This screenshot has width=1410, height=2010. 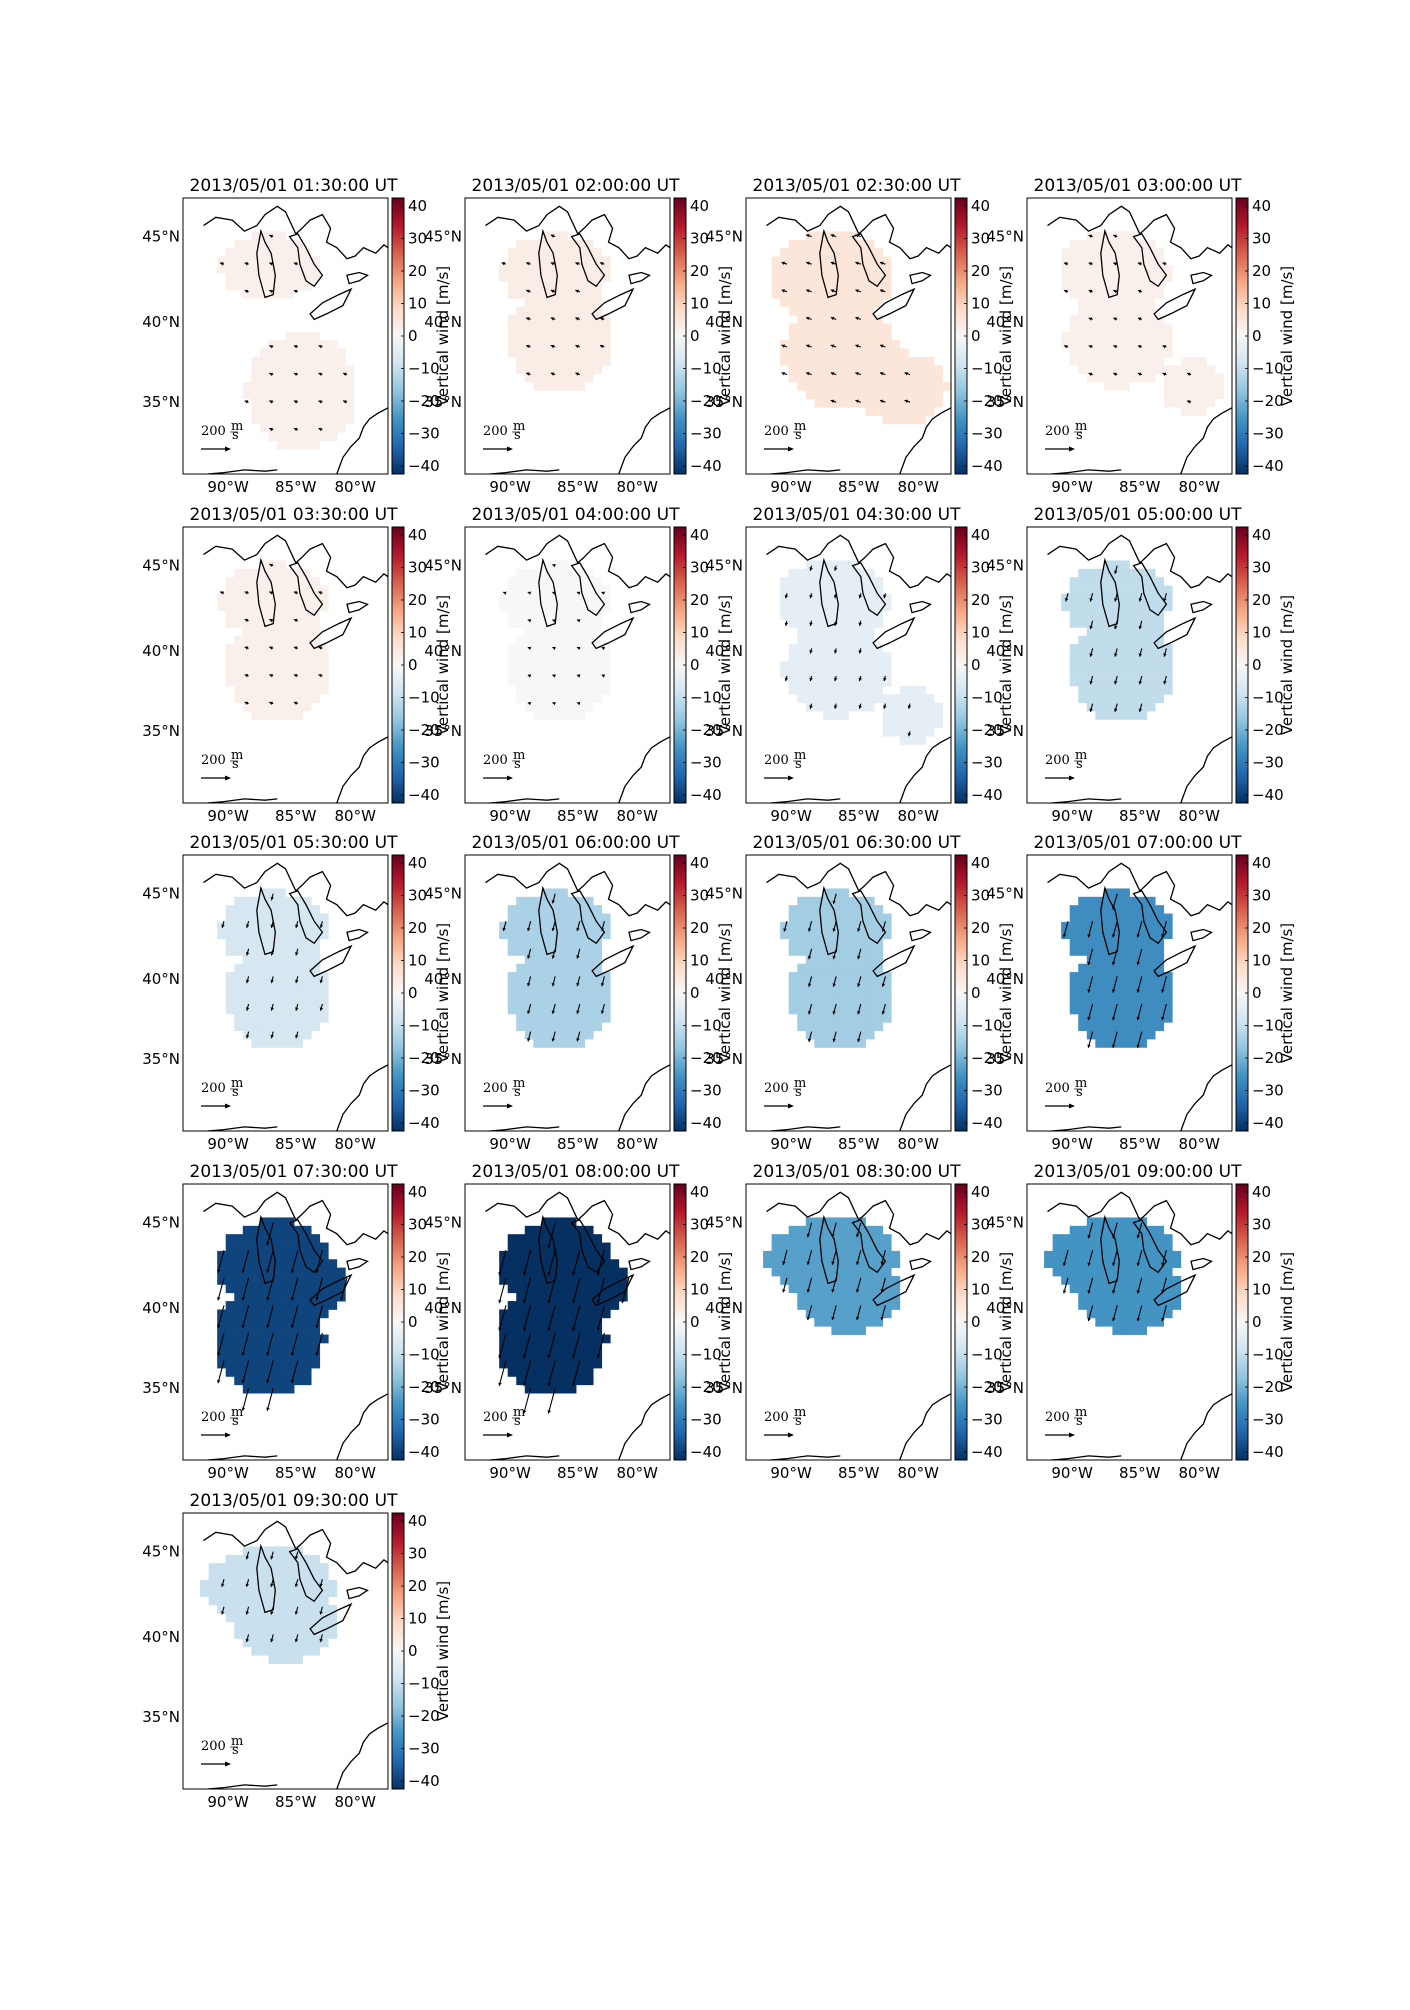 What do you see at coordinates (1086, 801) in the screenshot?
I see `coastline-south` at bounding box center [1086, 801].